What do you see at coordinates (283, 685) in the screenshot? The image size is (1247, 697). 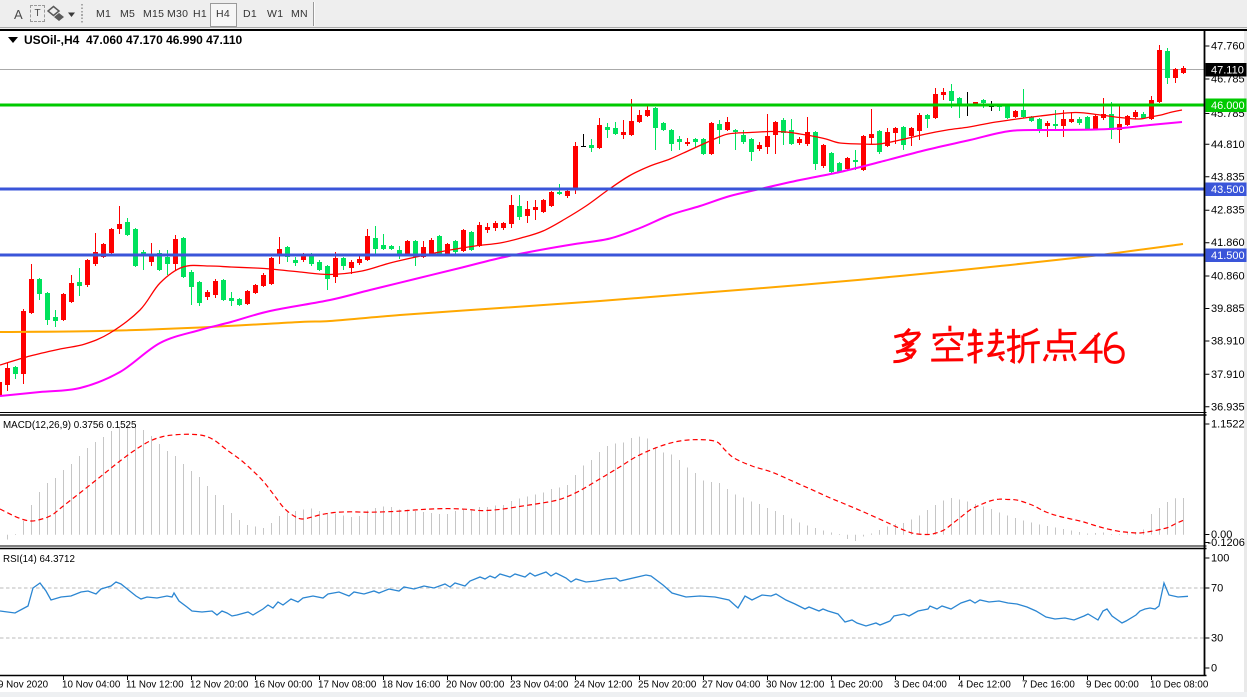 I see `svg-text: 16 Nov 00:00` at bounding box center [283, 685].